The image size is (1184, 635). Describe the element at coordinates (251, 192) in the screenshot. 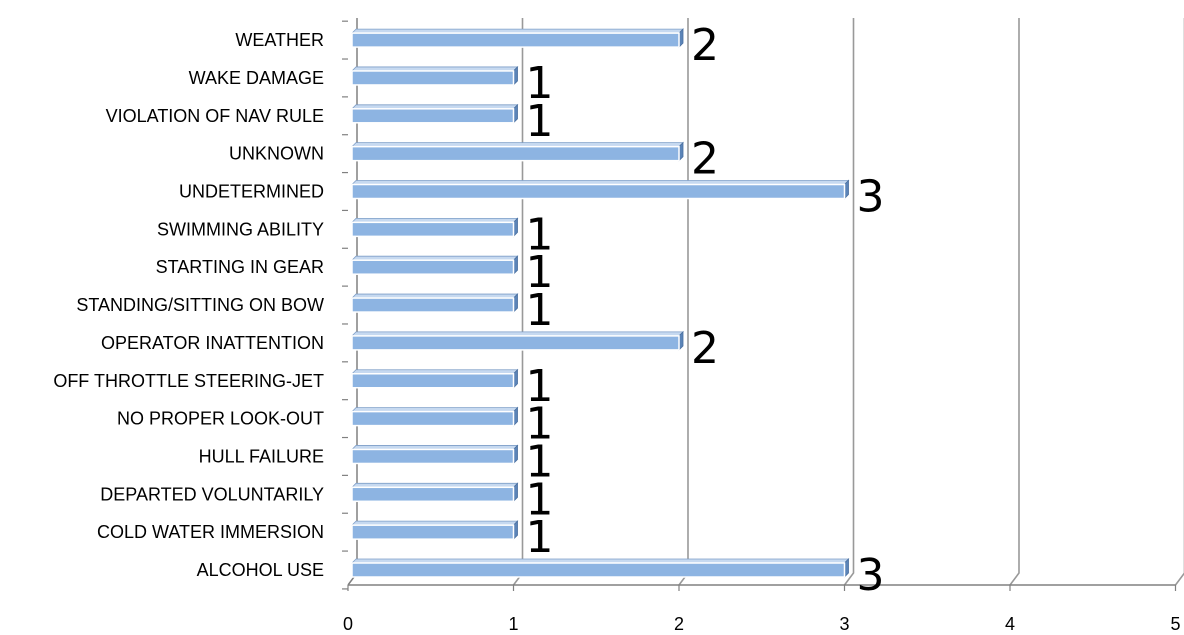

I see `category-label: UNDETERMINED` at that location.